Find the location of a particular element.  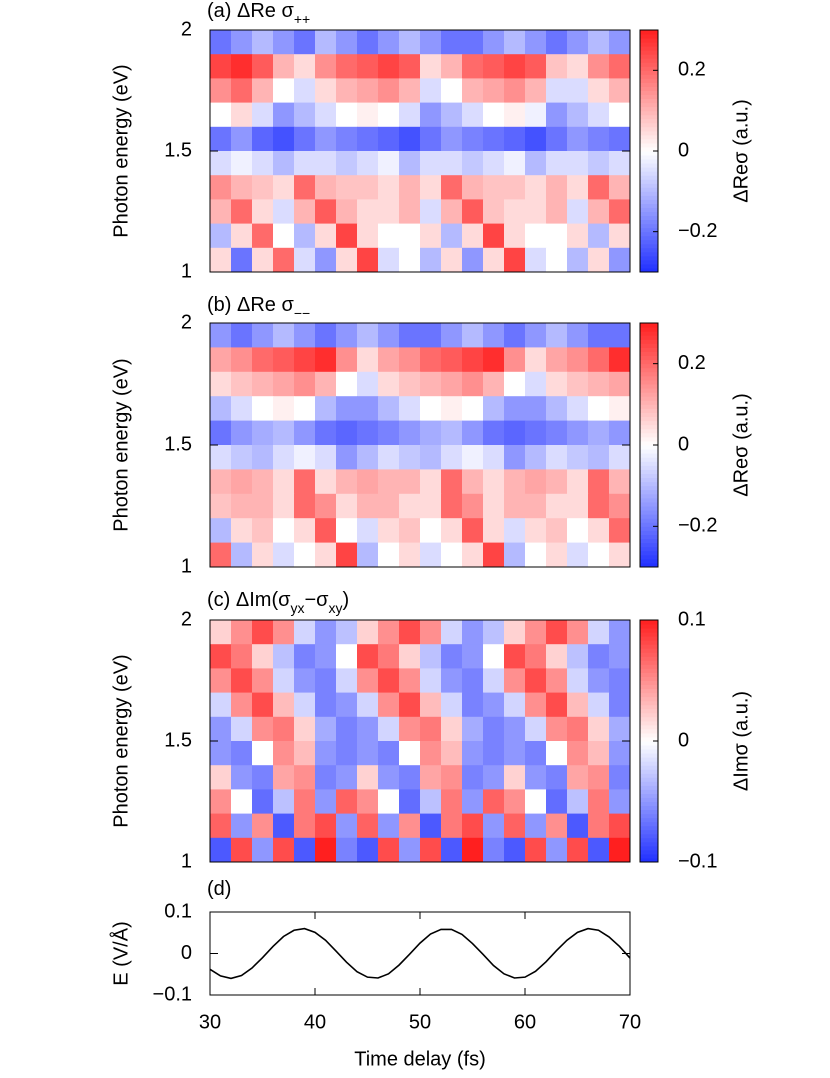

colorbar-tick-label: 0 is located at coordinates (683, 740).